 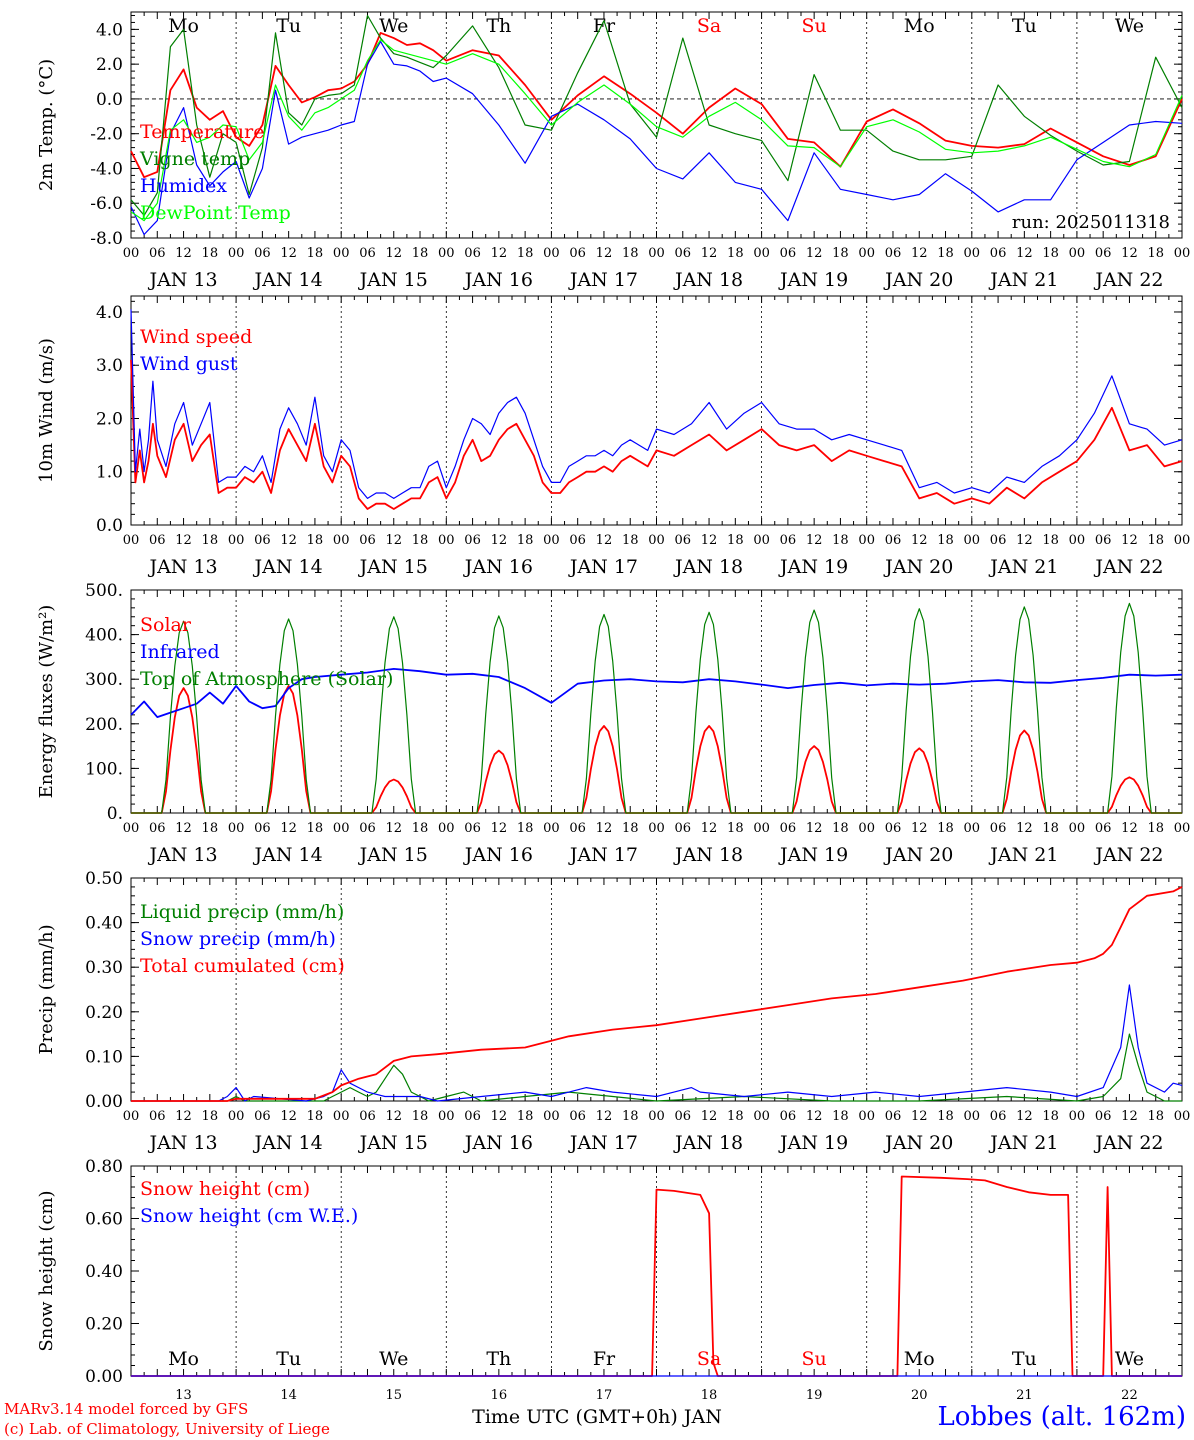 What do you see at coordinates (814, 26) in the screenshot?
I see `weekday-label: Su` at bounding box center [814, 26].